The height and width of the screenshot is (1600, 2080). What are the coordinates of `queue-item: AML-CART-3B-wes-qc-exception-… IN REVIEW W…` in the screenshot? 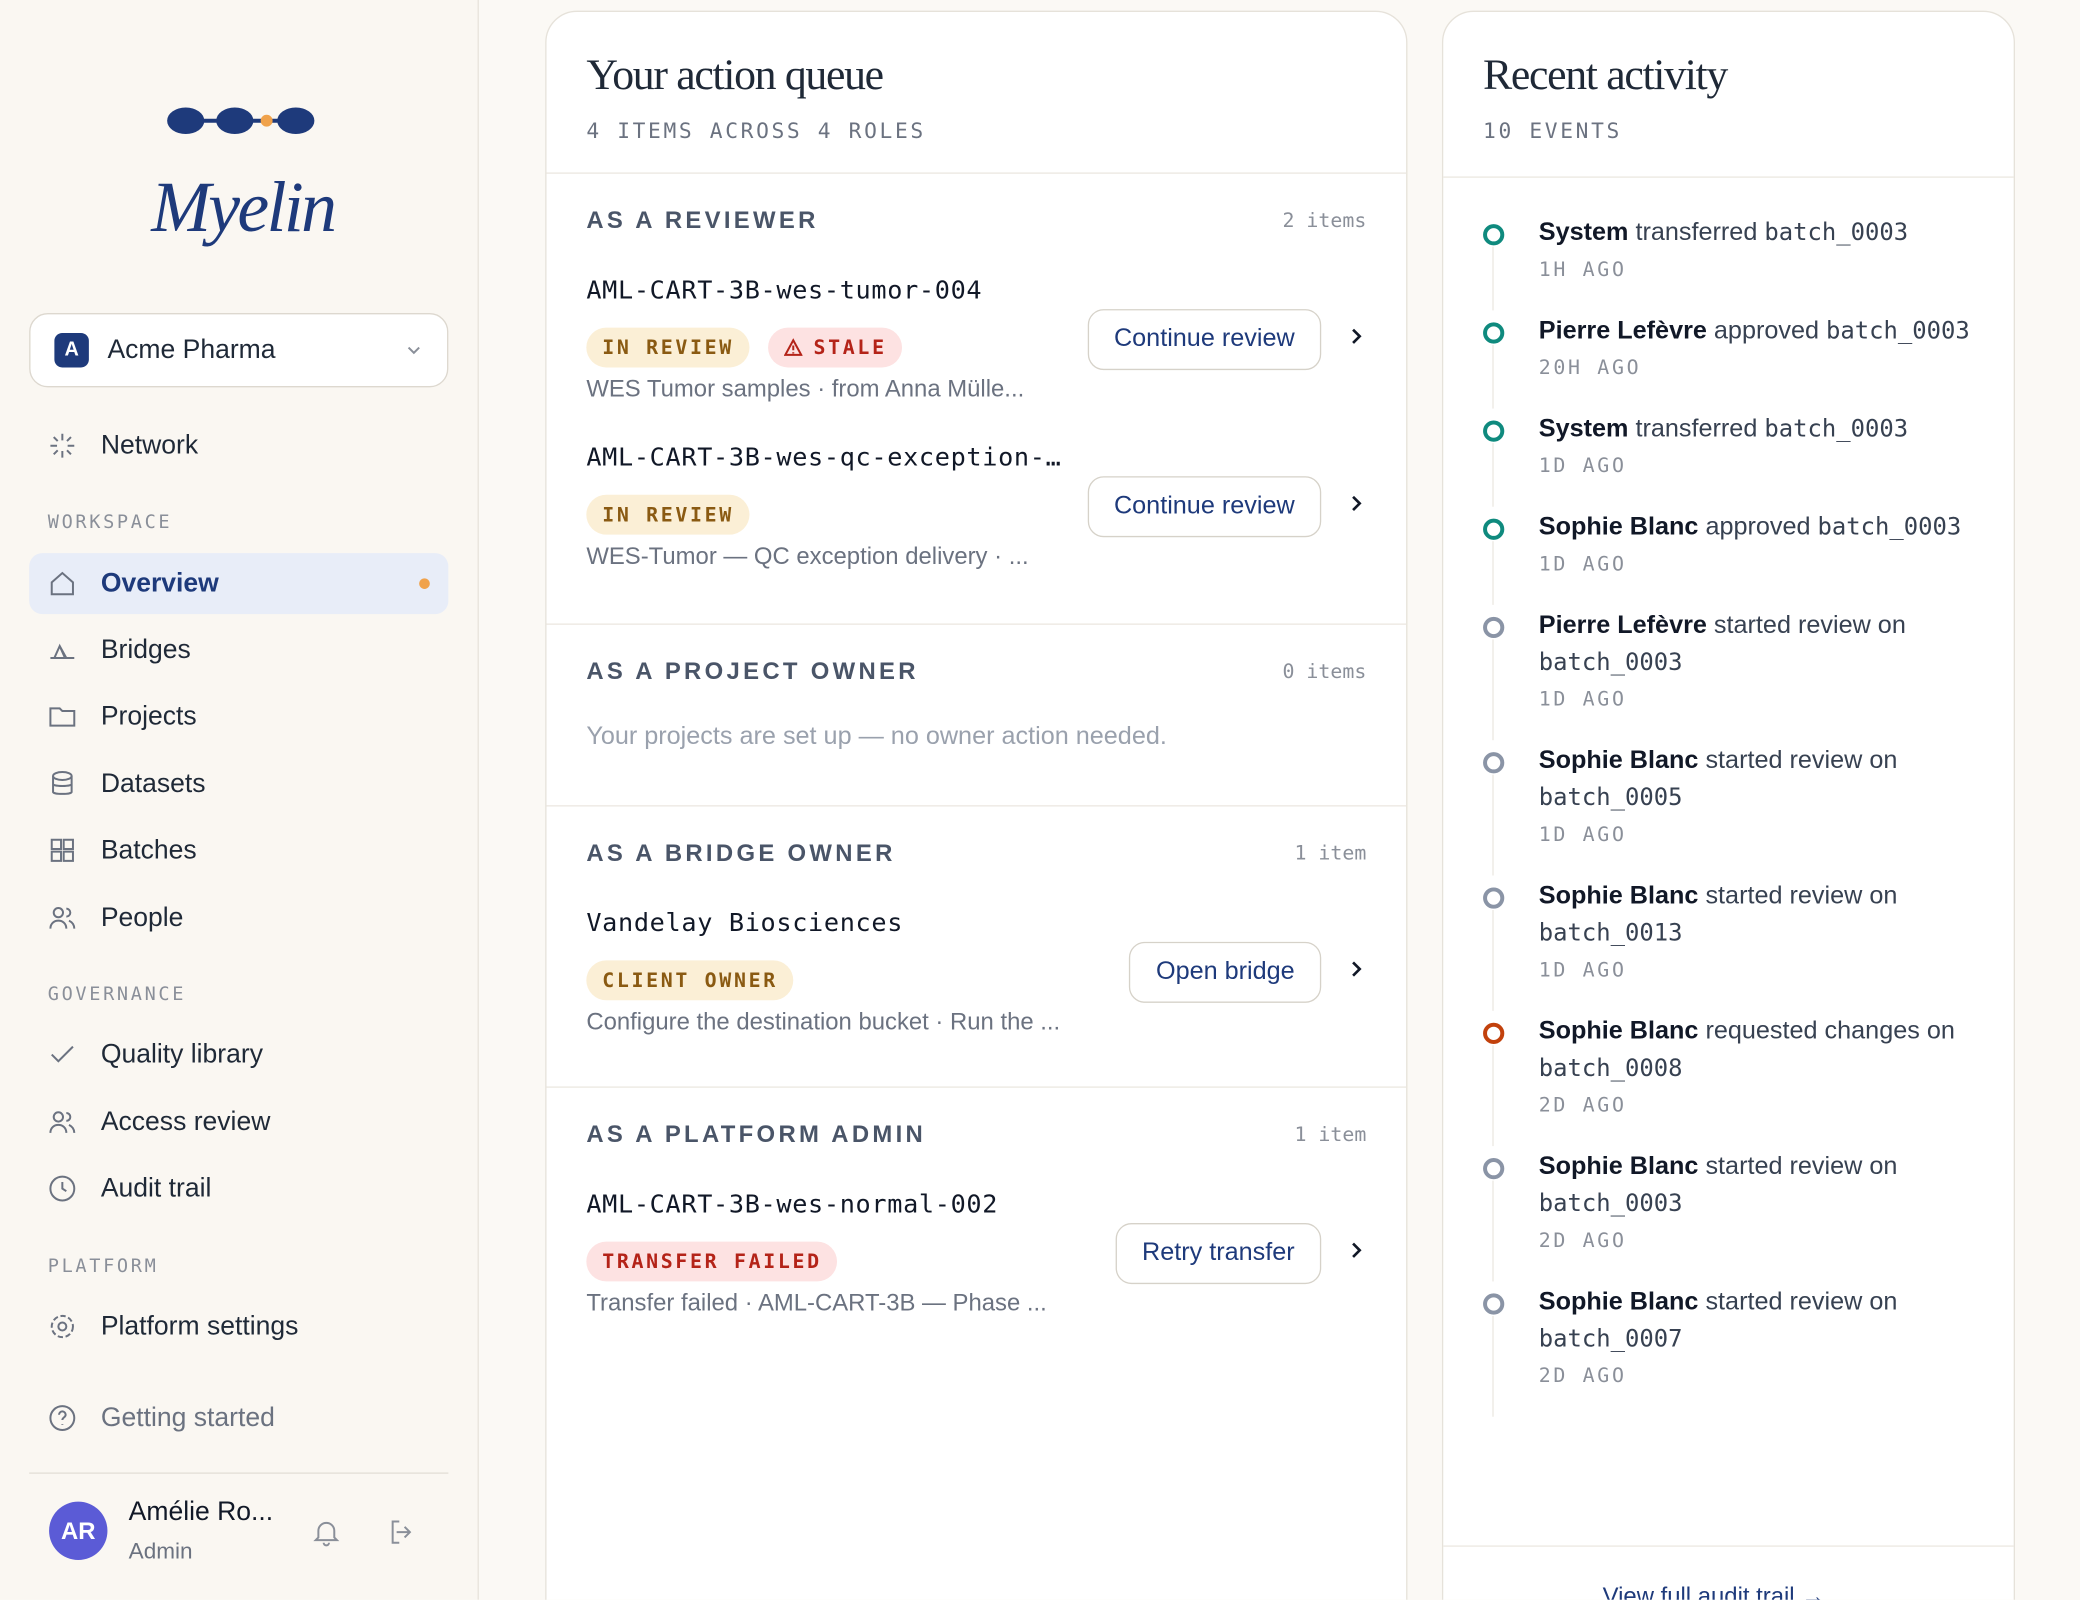 It's located at (976, 507).